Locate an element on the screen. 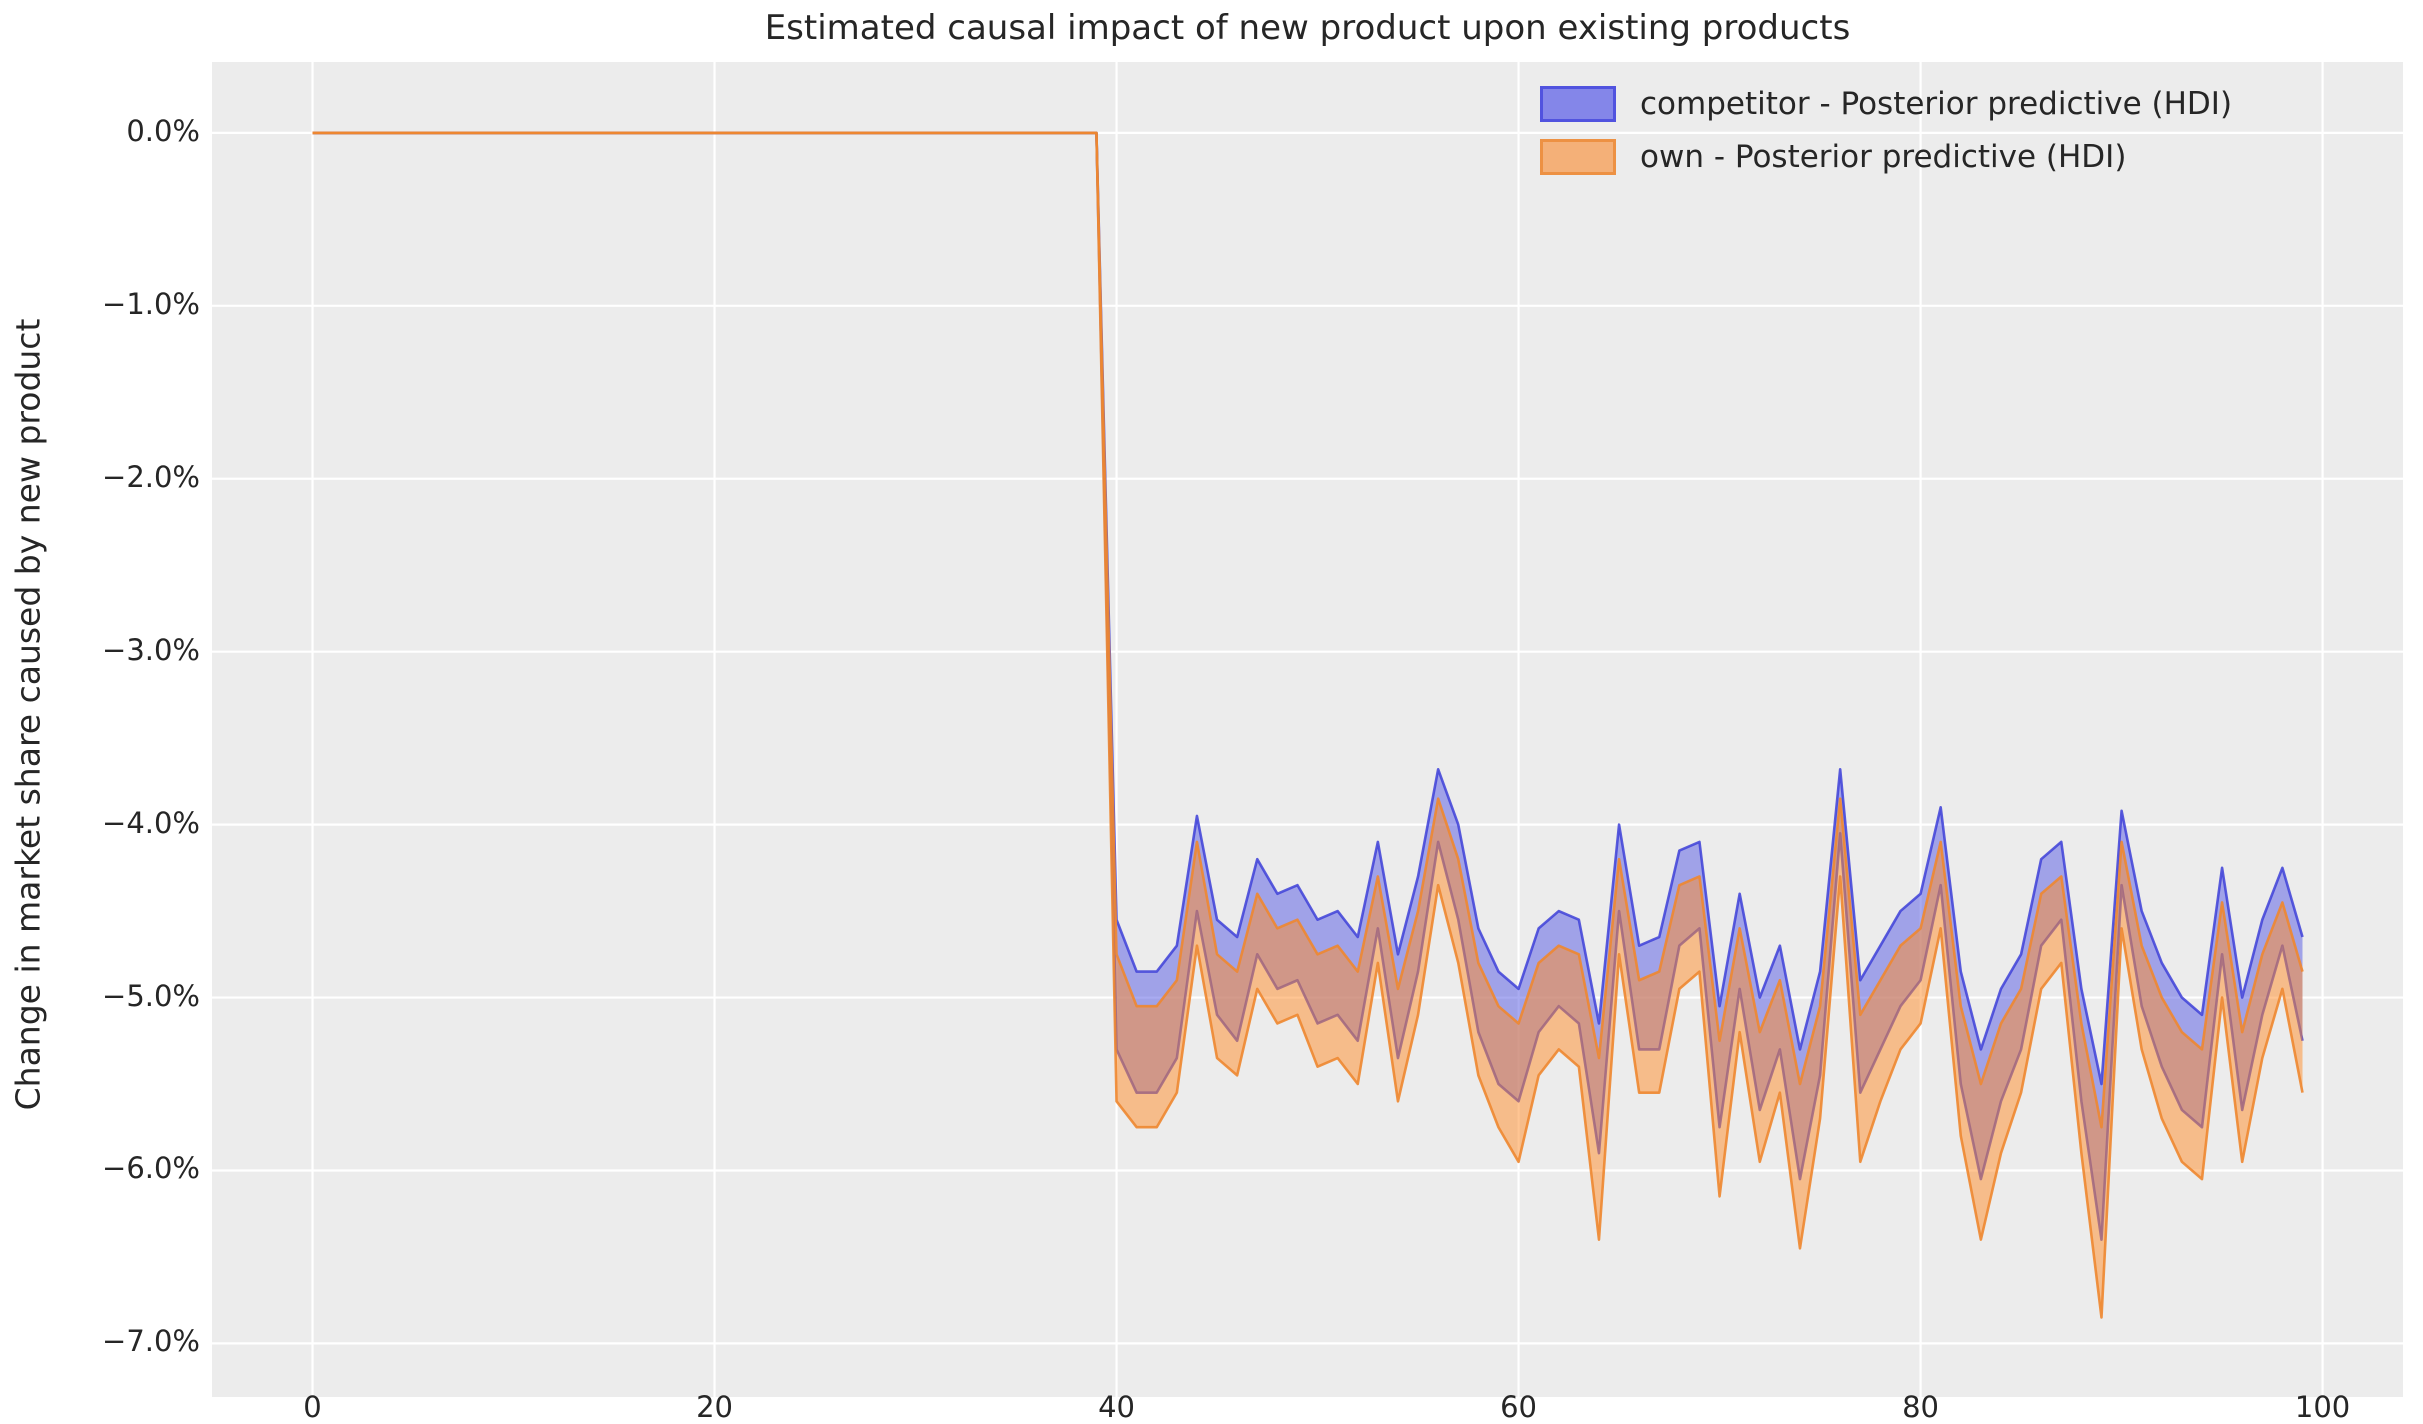  legend-label-competitor: competitor - Posterior predictive (HDI) is located at coordinates (1936, 104).